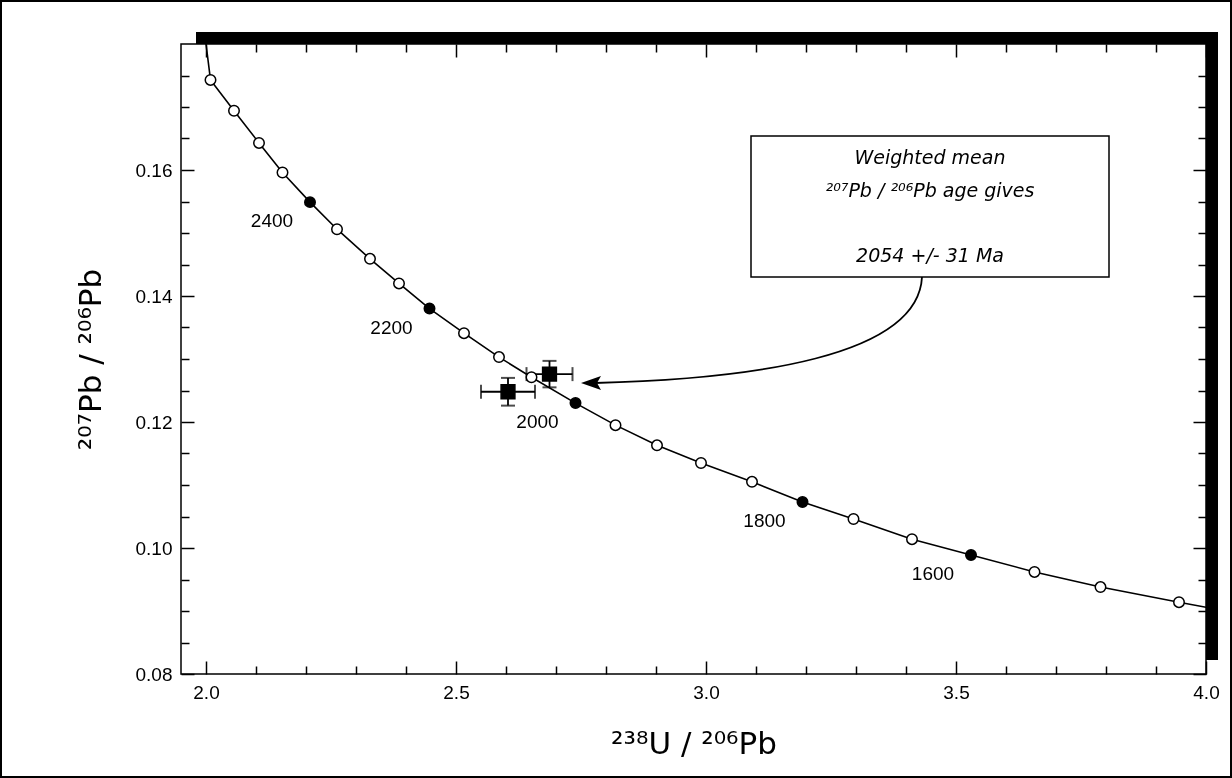 The width and height of the screenshot is (1232, 778). What do you see at coordinates (154, 548) in the screenshot?
I see `y-tick-label: 0.10` at bounding box center [154, 548].